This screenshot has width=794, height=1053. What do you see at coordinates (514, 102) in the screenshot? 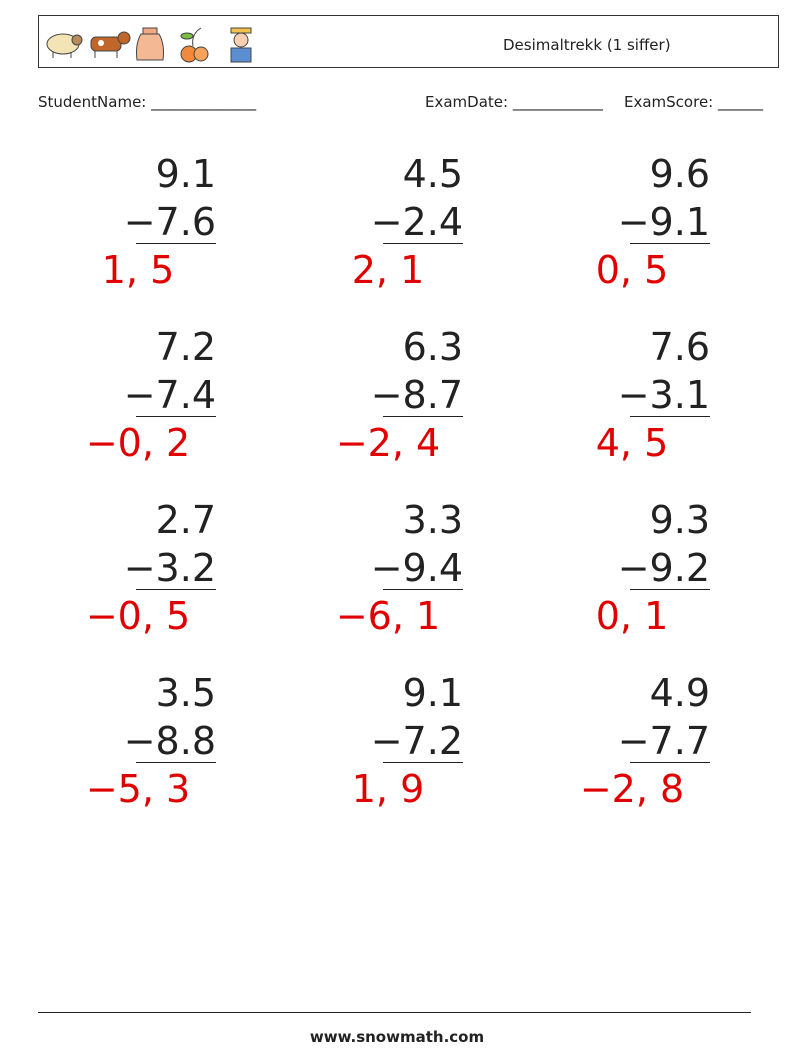
I see `exam-date-field: ExamDate: ____________` at bounding box center [514, 102].